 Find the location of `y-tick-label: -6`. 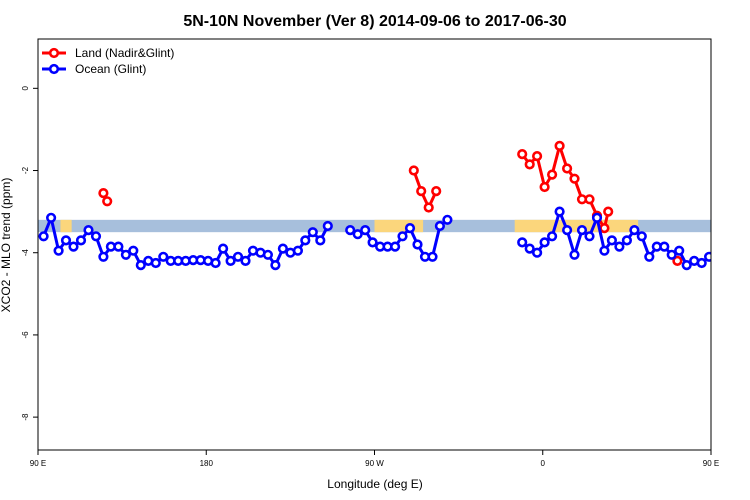

y-tick-label: -6 is located at coordinates (25, 335).